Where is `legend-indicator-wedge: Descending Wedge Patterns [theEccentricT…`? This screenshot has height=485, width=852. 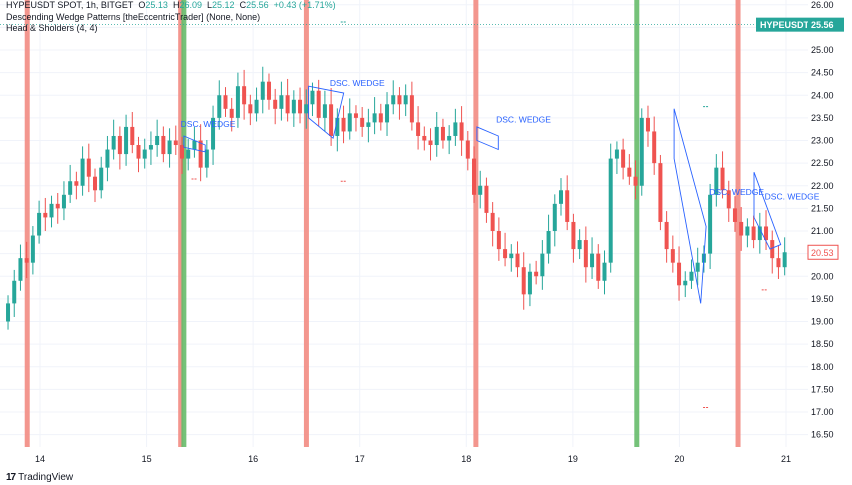 legend-indicator-wedge: Descending Wedge Patterns [theEccentricT… is located at coordinates (133, 16).